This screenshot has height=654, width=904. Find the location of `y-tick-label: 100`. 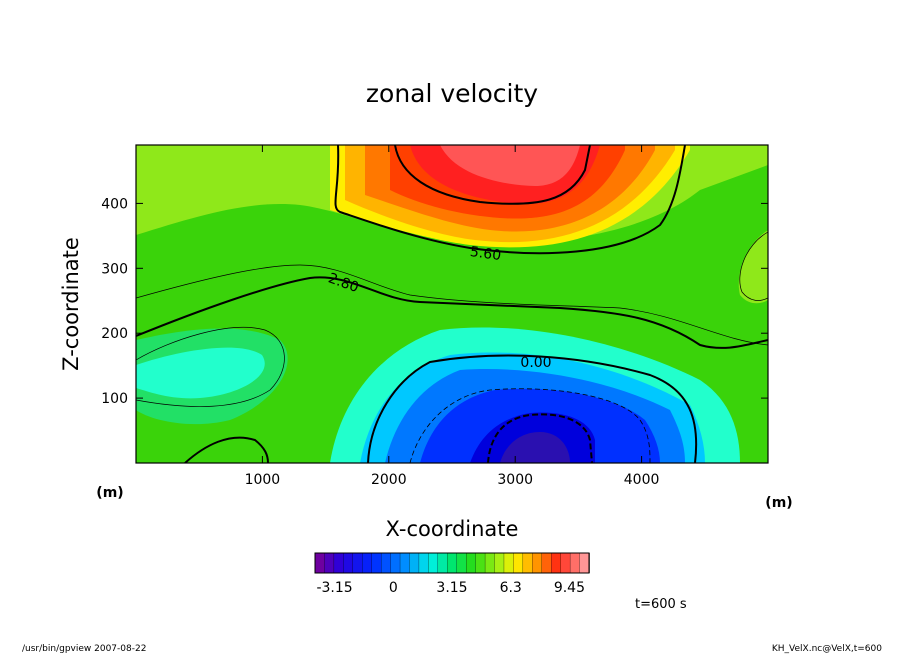

y-tick-label: 100 is located at coordinates (114, 399).